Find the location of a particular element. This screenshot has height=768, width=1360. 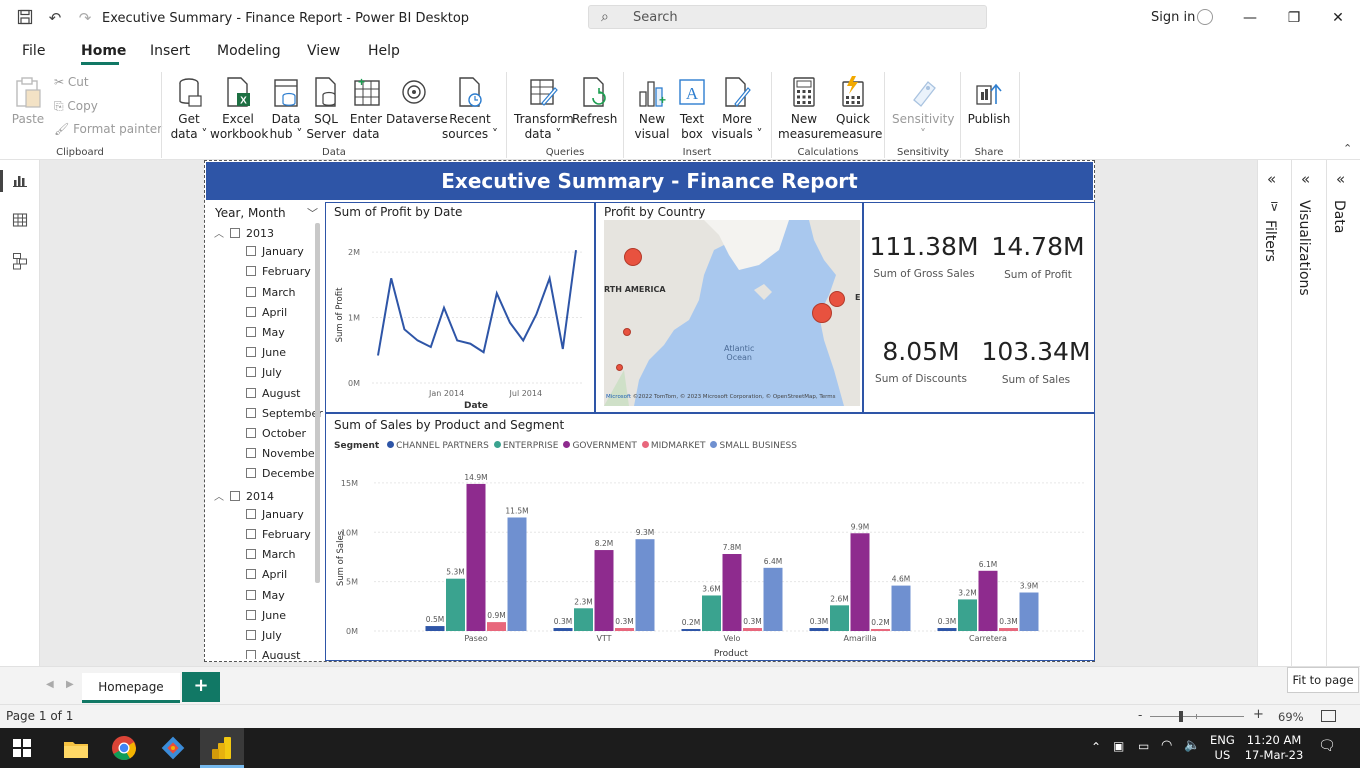

save-icon is located at coordinates (25, 18).